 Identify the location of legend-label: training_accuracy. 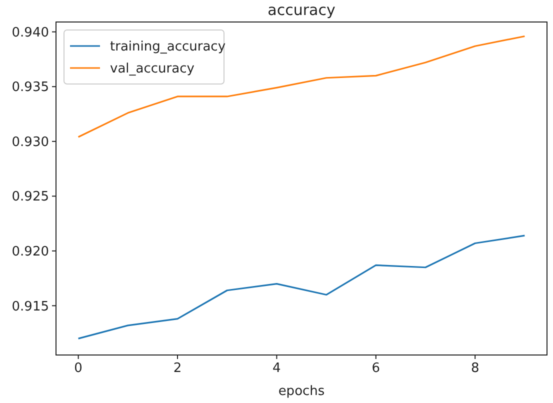
(168, 47).